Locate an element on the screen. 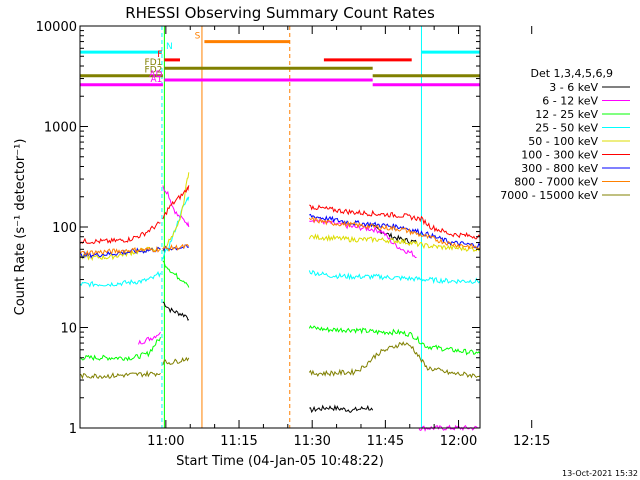 Image resolution: width=640 pixels, height=480 pixels. x-tick-label-2: 11:30 is located at coordinates (311, 441).